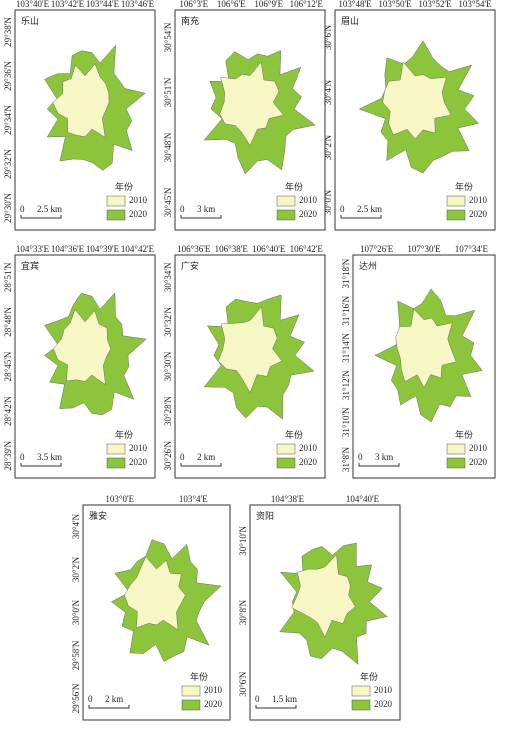  What do you see at coordinates (8, 120) in the screenshot?
I see `latitude-label: 29°34'N` at bounding box center [8, 120].